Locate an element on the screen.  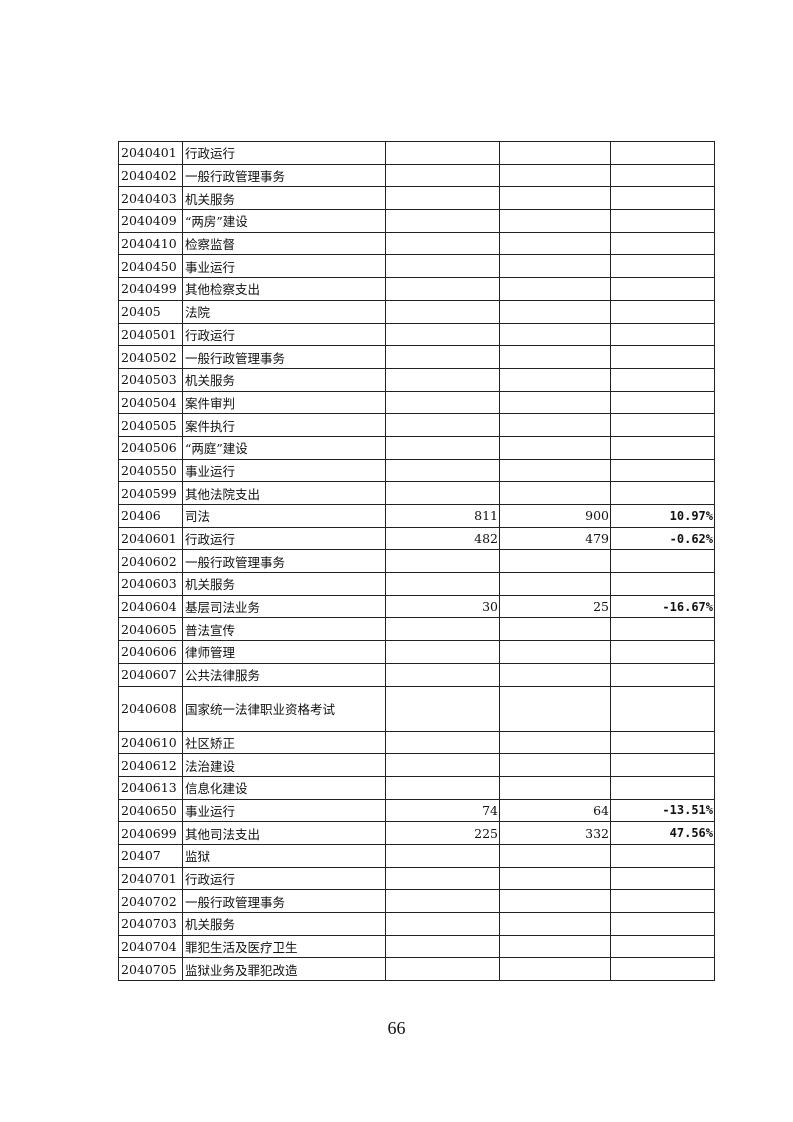
table-row: 2040703 机关服务 is located at coordinates (416, 924).